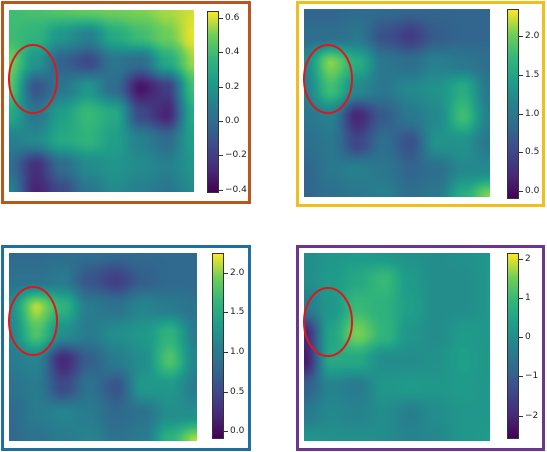  Describe the element at coordinates (232, 18) in the screenshot. I see `colorbar-tick-label: 0.6` at that location.